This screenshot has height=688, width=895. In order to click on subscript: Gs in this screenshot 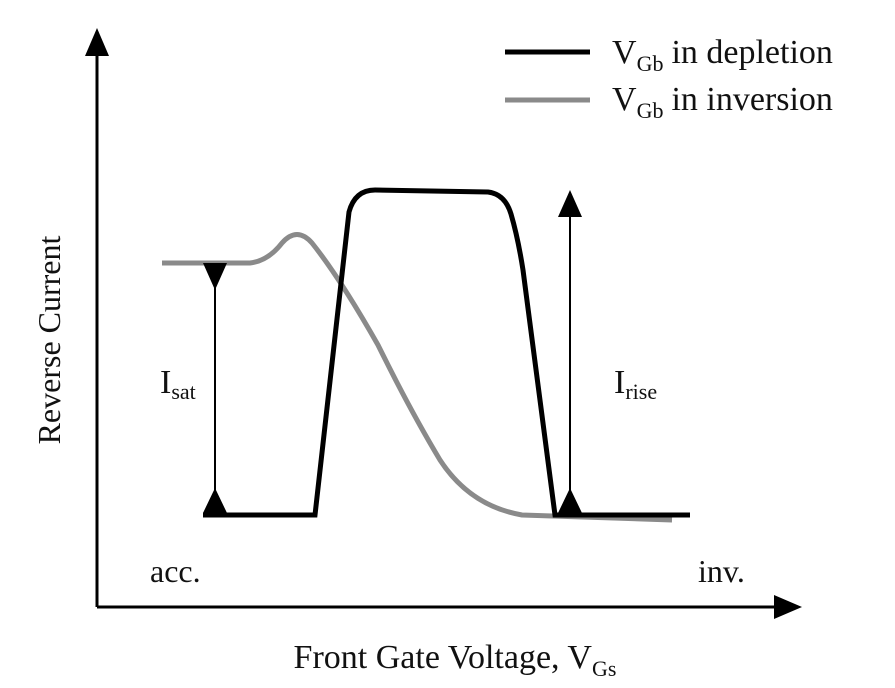, I will do `click(604, 668)`.